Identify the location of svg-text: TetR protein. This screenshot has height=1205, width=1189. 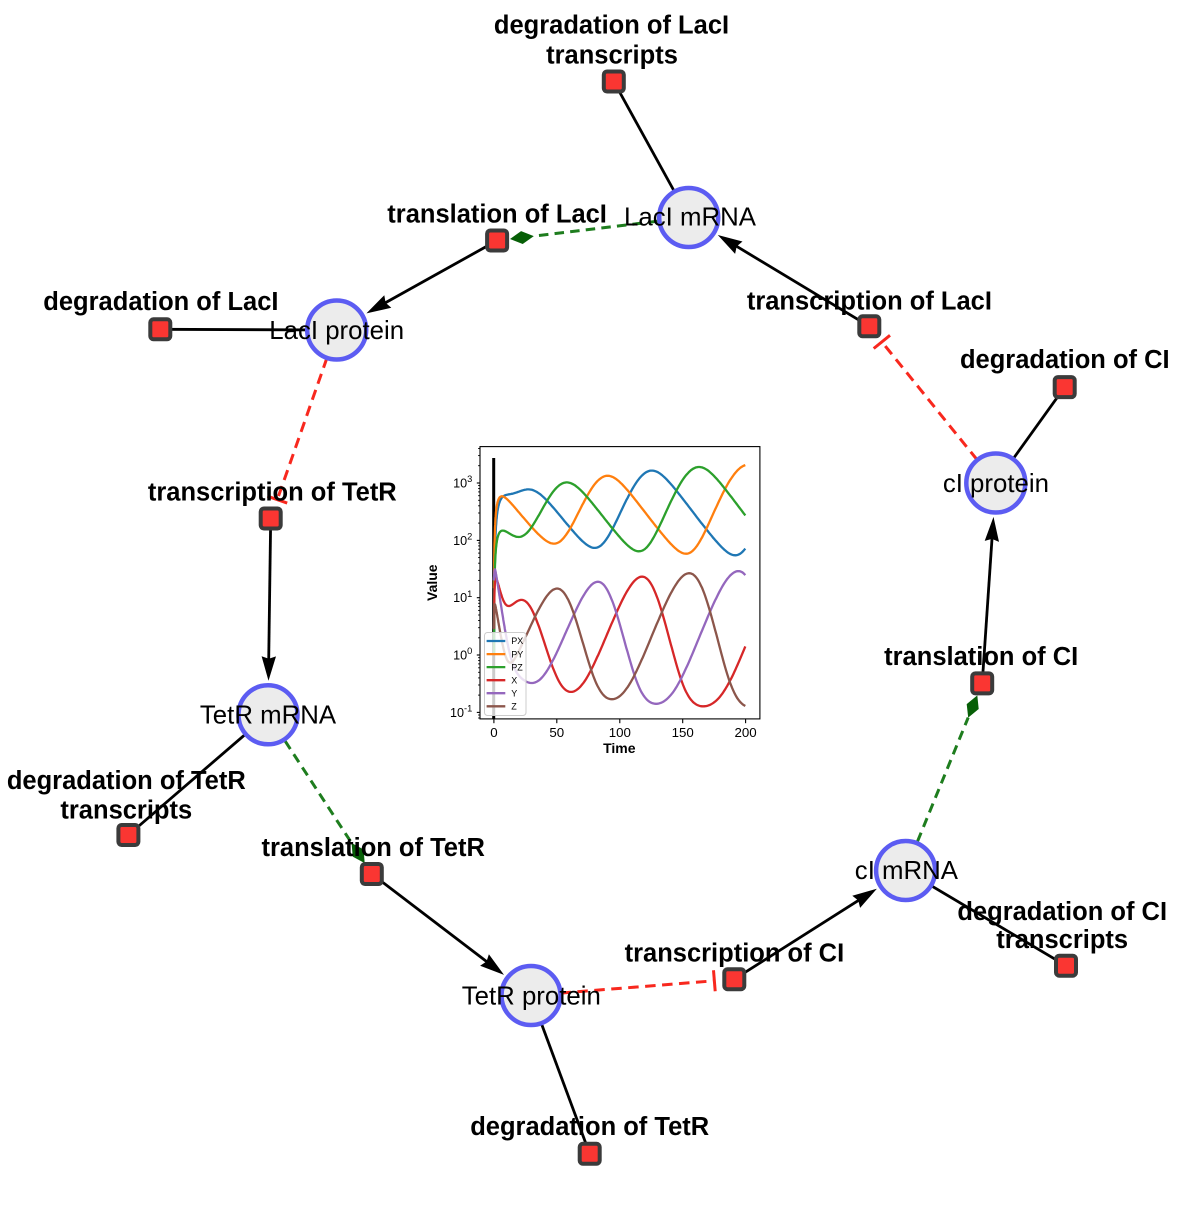
(531, 997).